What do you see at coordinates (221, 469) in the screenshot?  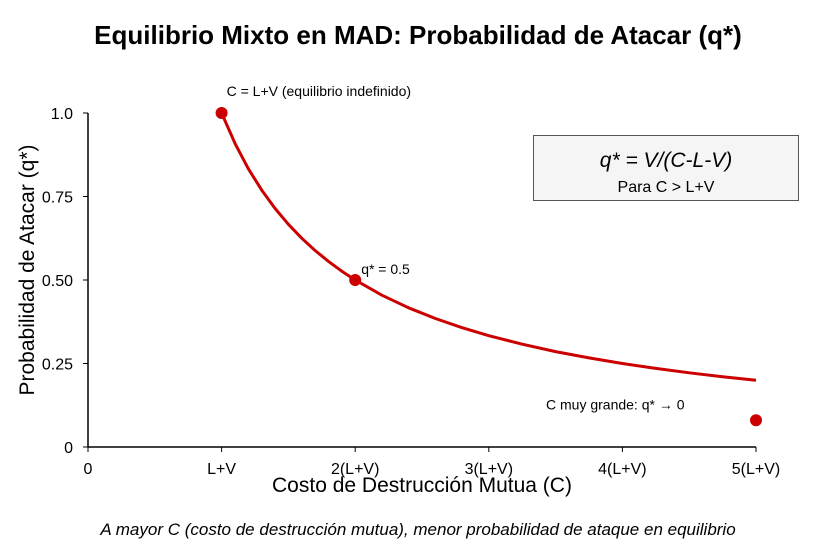 I see `x-tick-label: L+V` at bounding box center [221, 469].